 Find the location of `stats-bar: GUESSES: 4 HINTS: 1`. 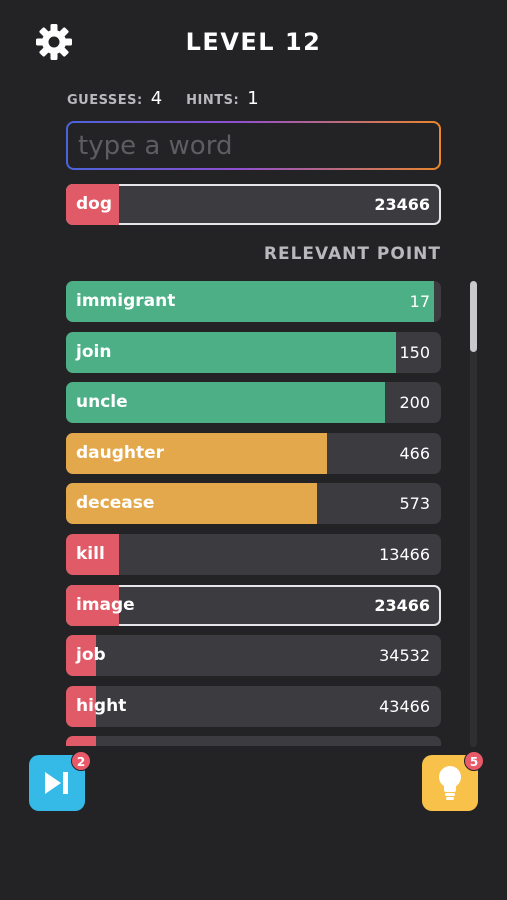

stats-bar: GUESSES: 4 HINTS: 1 is located at coordinates (163, 99).